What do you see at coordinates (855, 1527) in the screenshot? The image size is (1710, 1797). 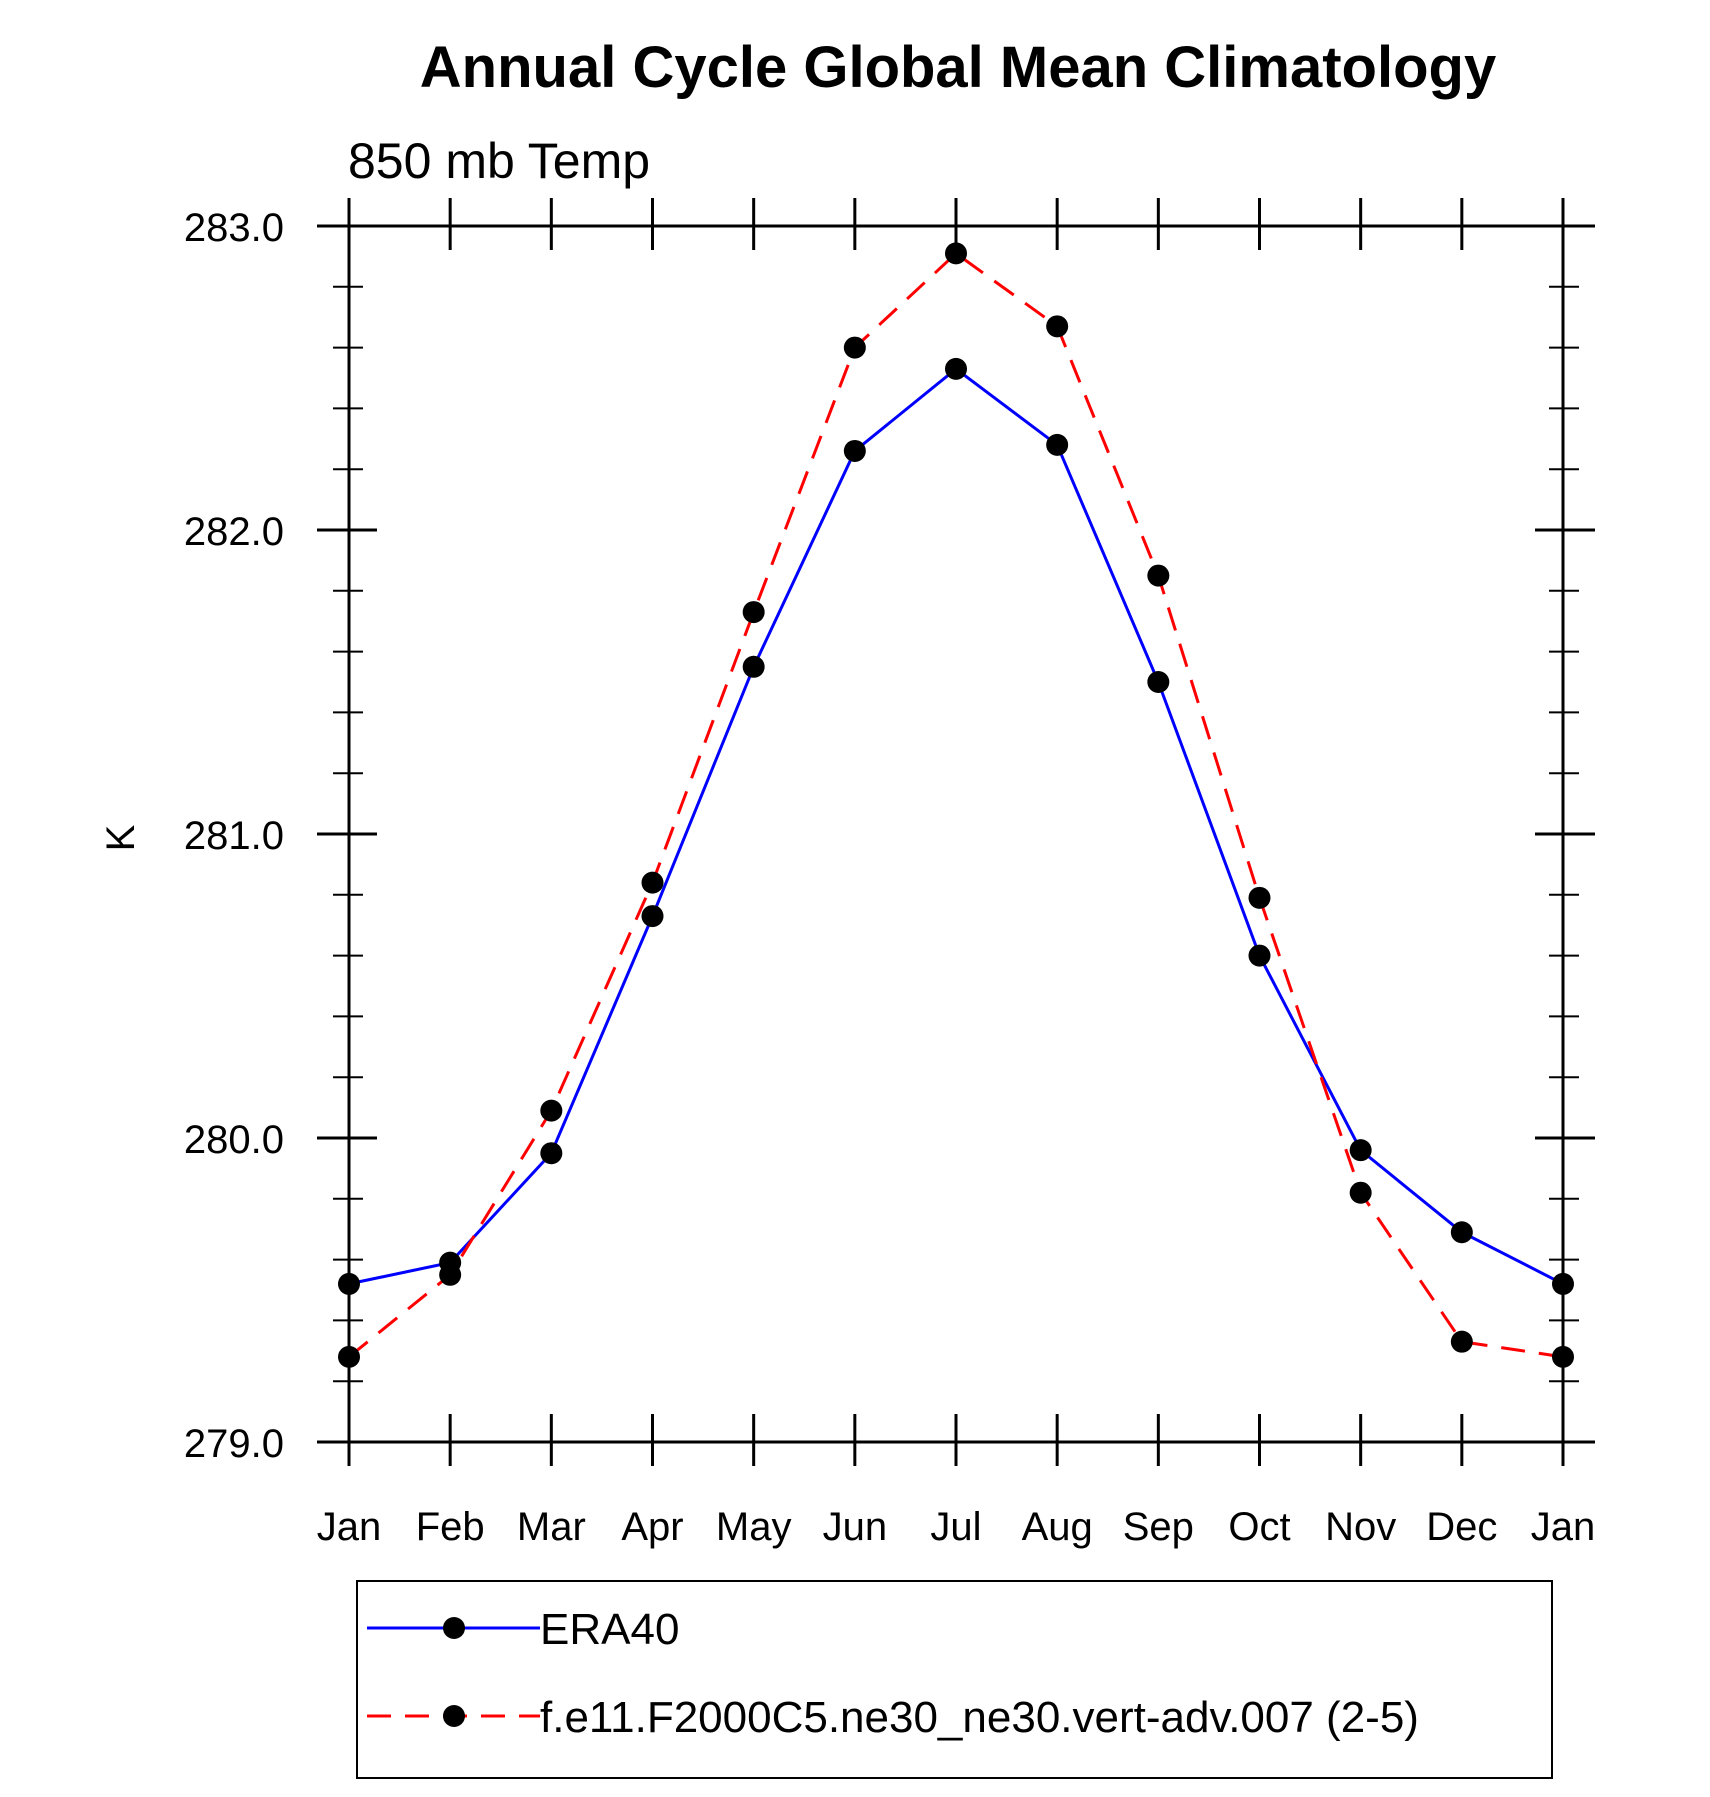 I see `x-tick-label: Jun` at bounding box center [855, 1527].